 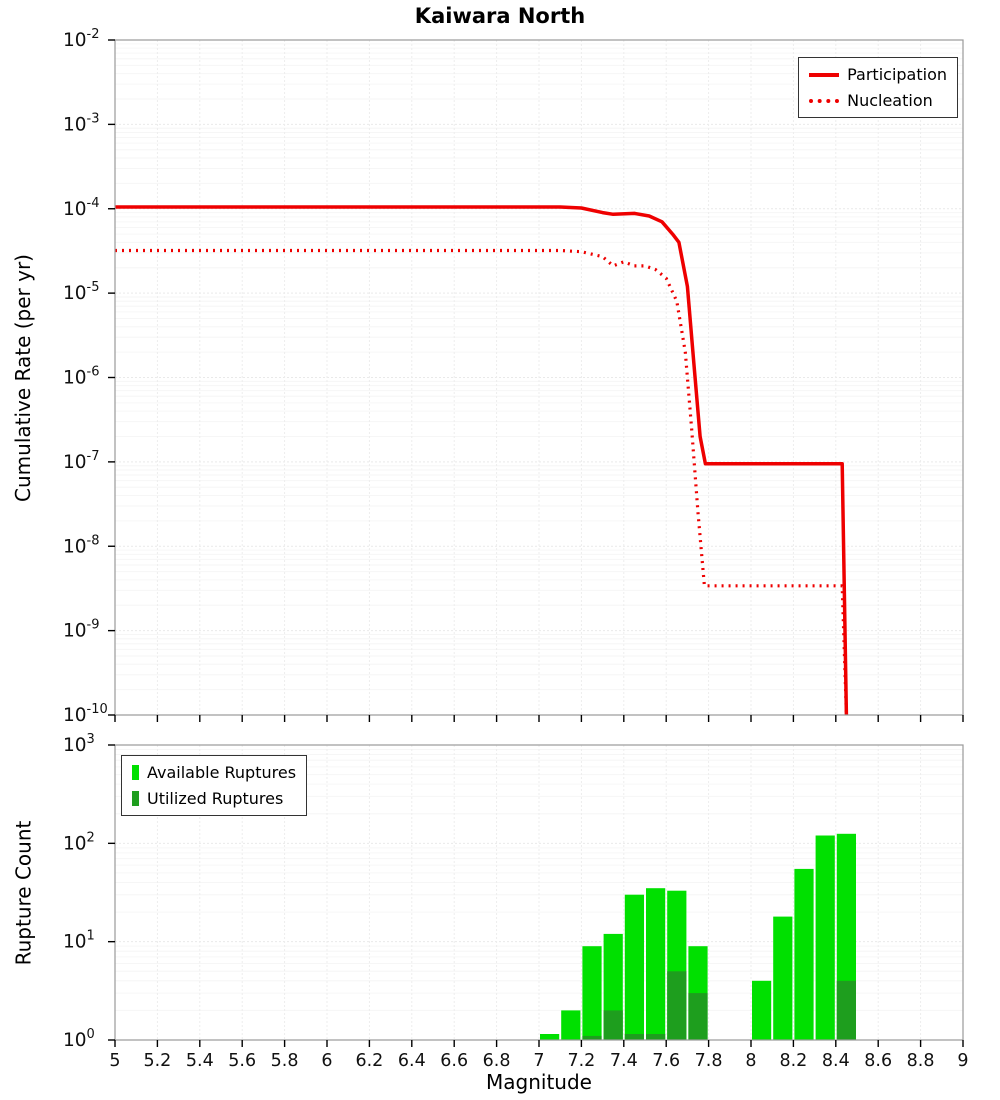 What do you see at coordinates (666, 1061) in the screenshot?
I see `x-tick-label: 7.6` at bounding box center [666, 1061].